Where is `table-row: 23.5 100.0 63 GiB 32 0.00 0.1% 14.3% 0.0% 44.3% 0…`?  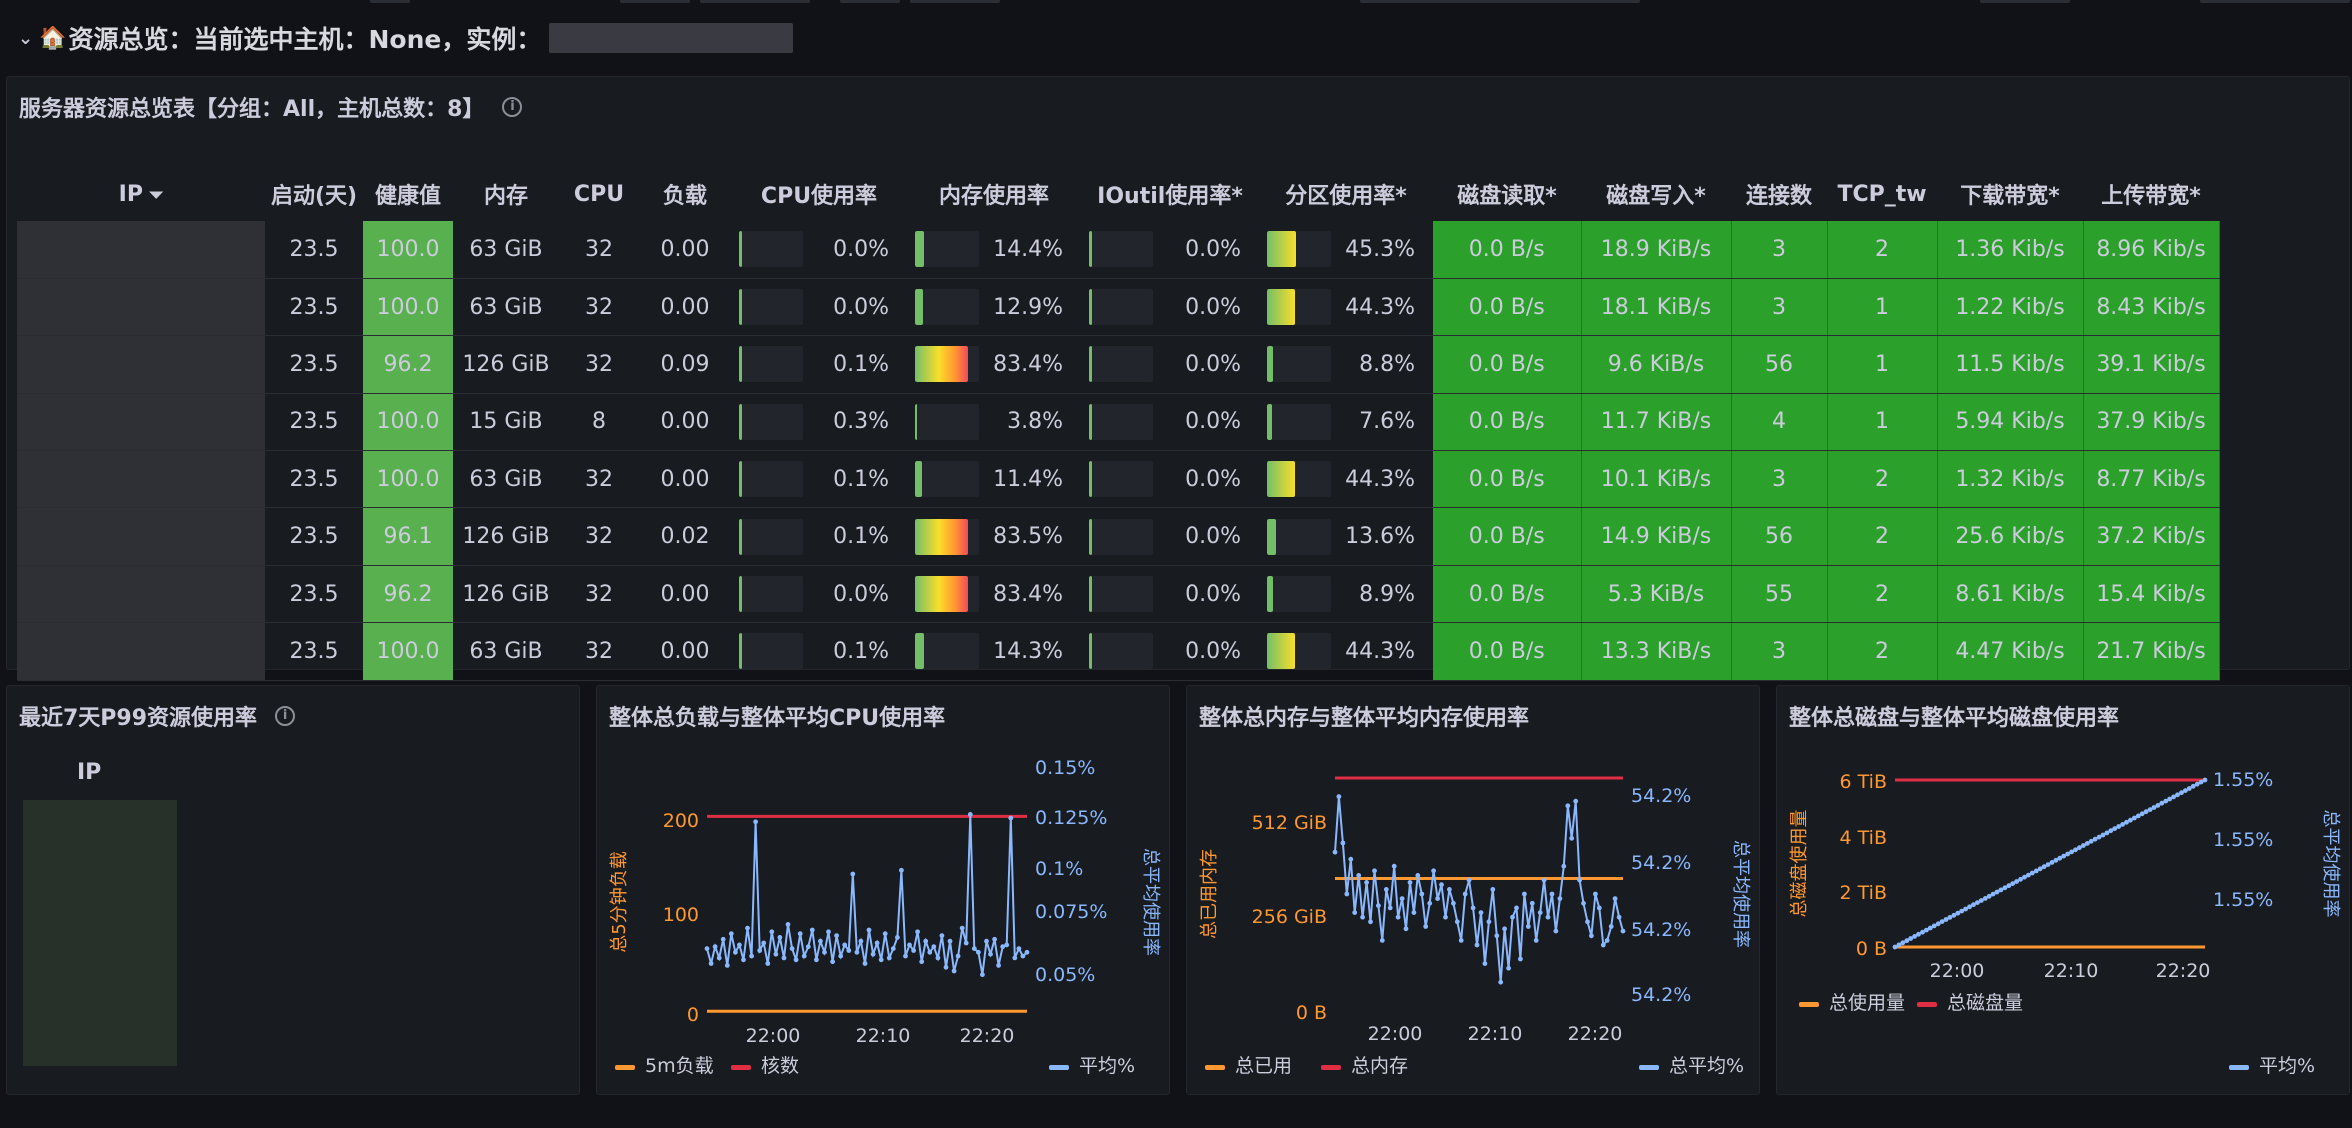 table-row: 23.5 100.0 63 GiB 32 0.00 0.1% 14.3% 0.0% 44.3% 0… is located at coordinates (1118, 651).